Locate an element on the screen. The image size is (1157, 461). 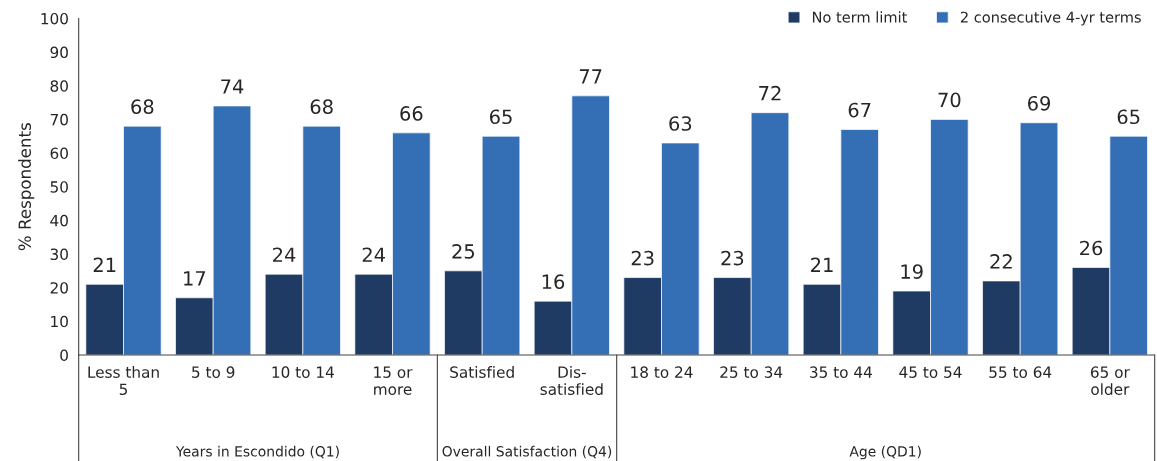
data-label: 19 is located at coordinates (912, 271).